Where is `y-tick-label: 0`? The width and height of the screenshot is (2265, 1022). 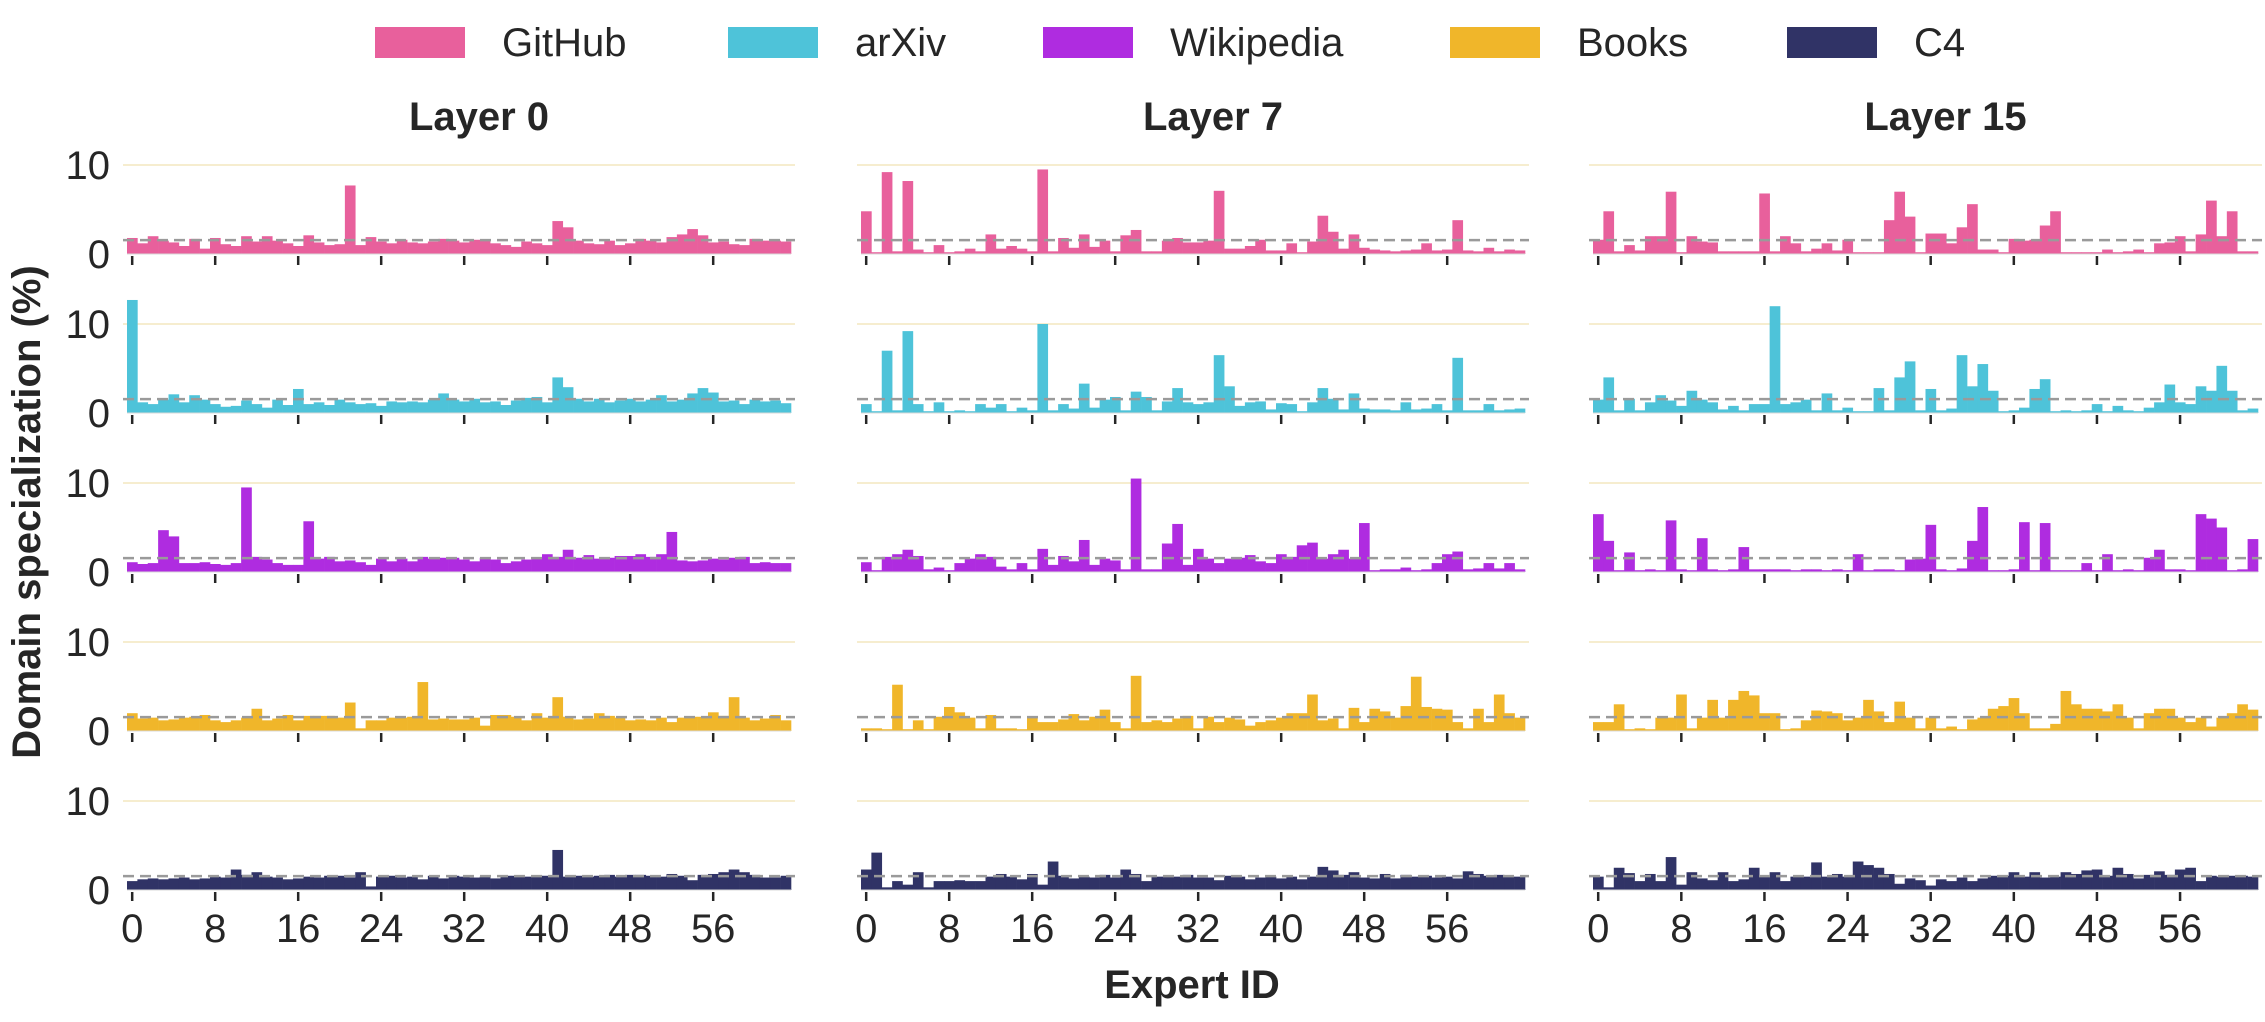
y-tick-label: 0 is located at coordinates (99, 573).